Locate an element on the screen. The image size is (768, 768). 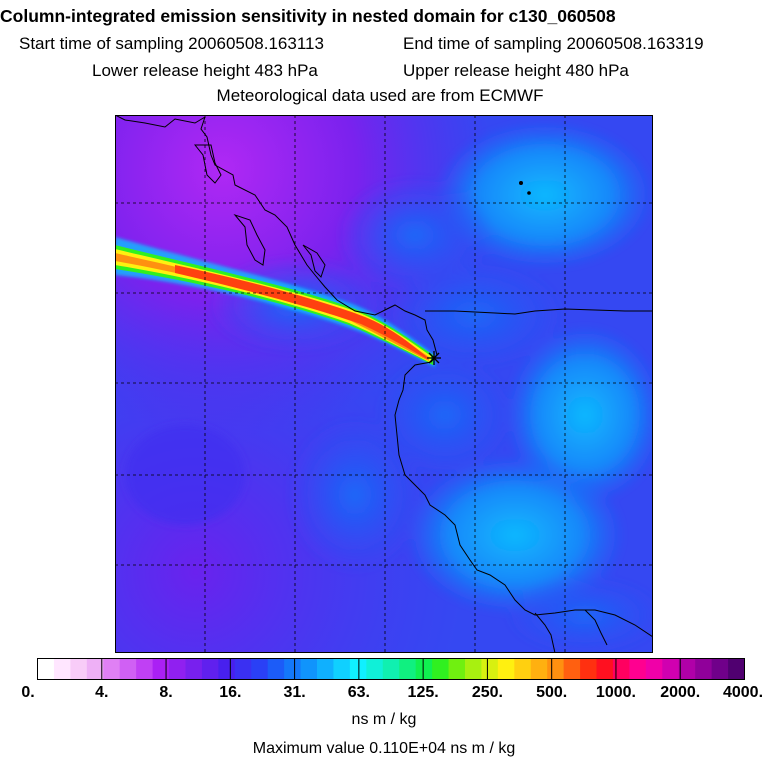
colorbar-tick-label: 0. is located at coordinates (28, 692).